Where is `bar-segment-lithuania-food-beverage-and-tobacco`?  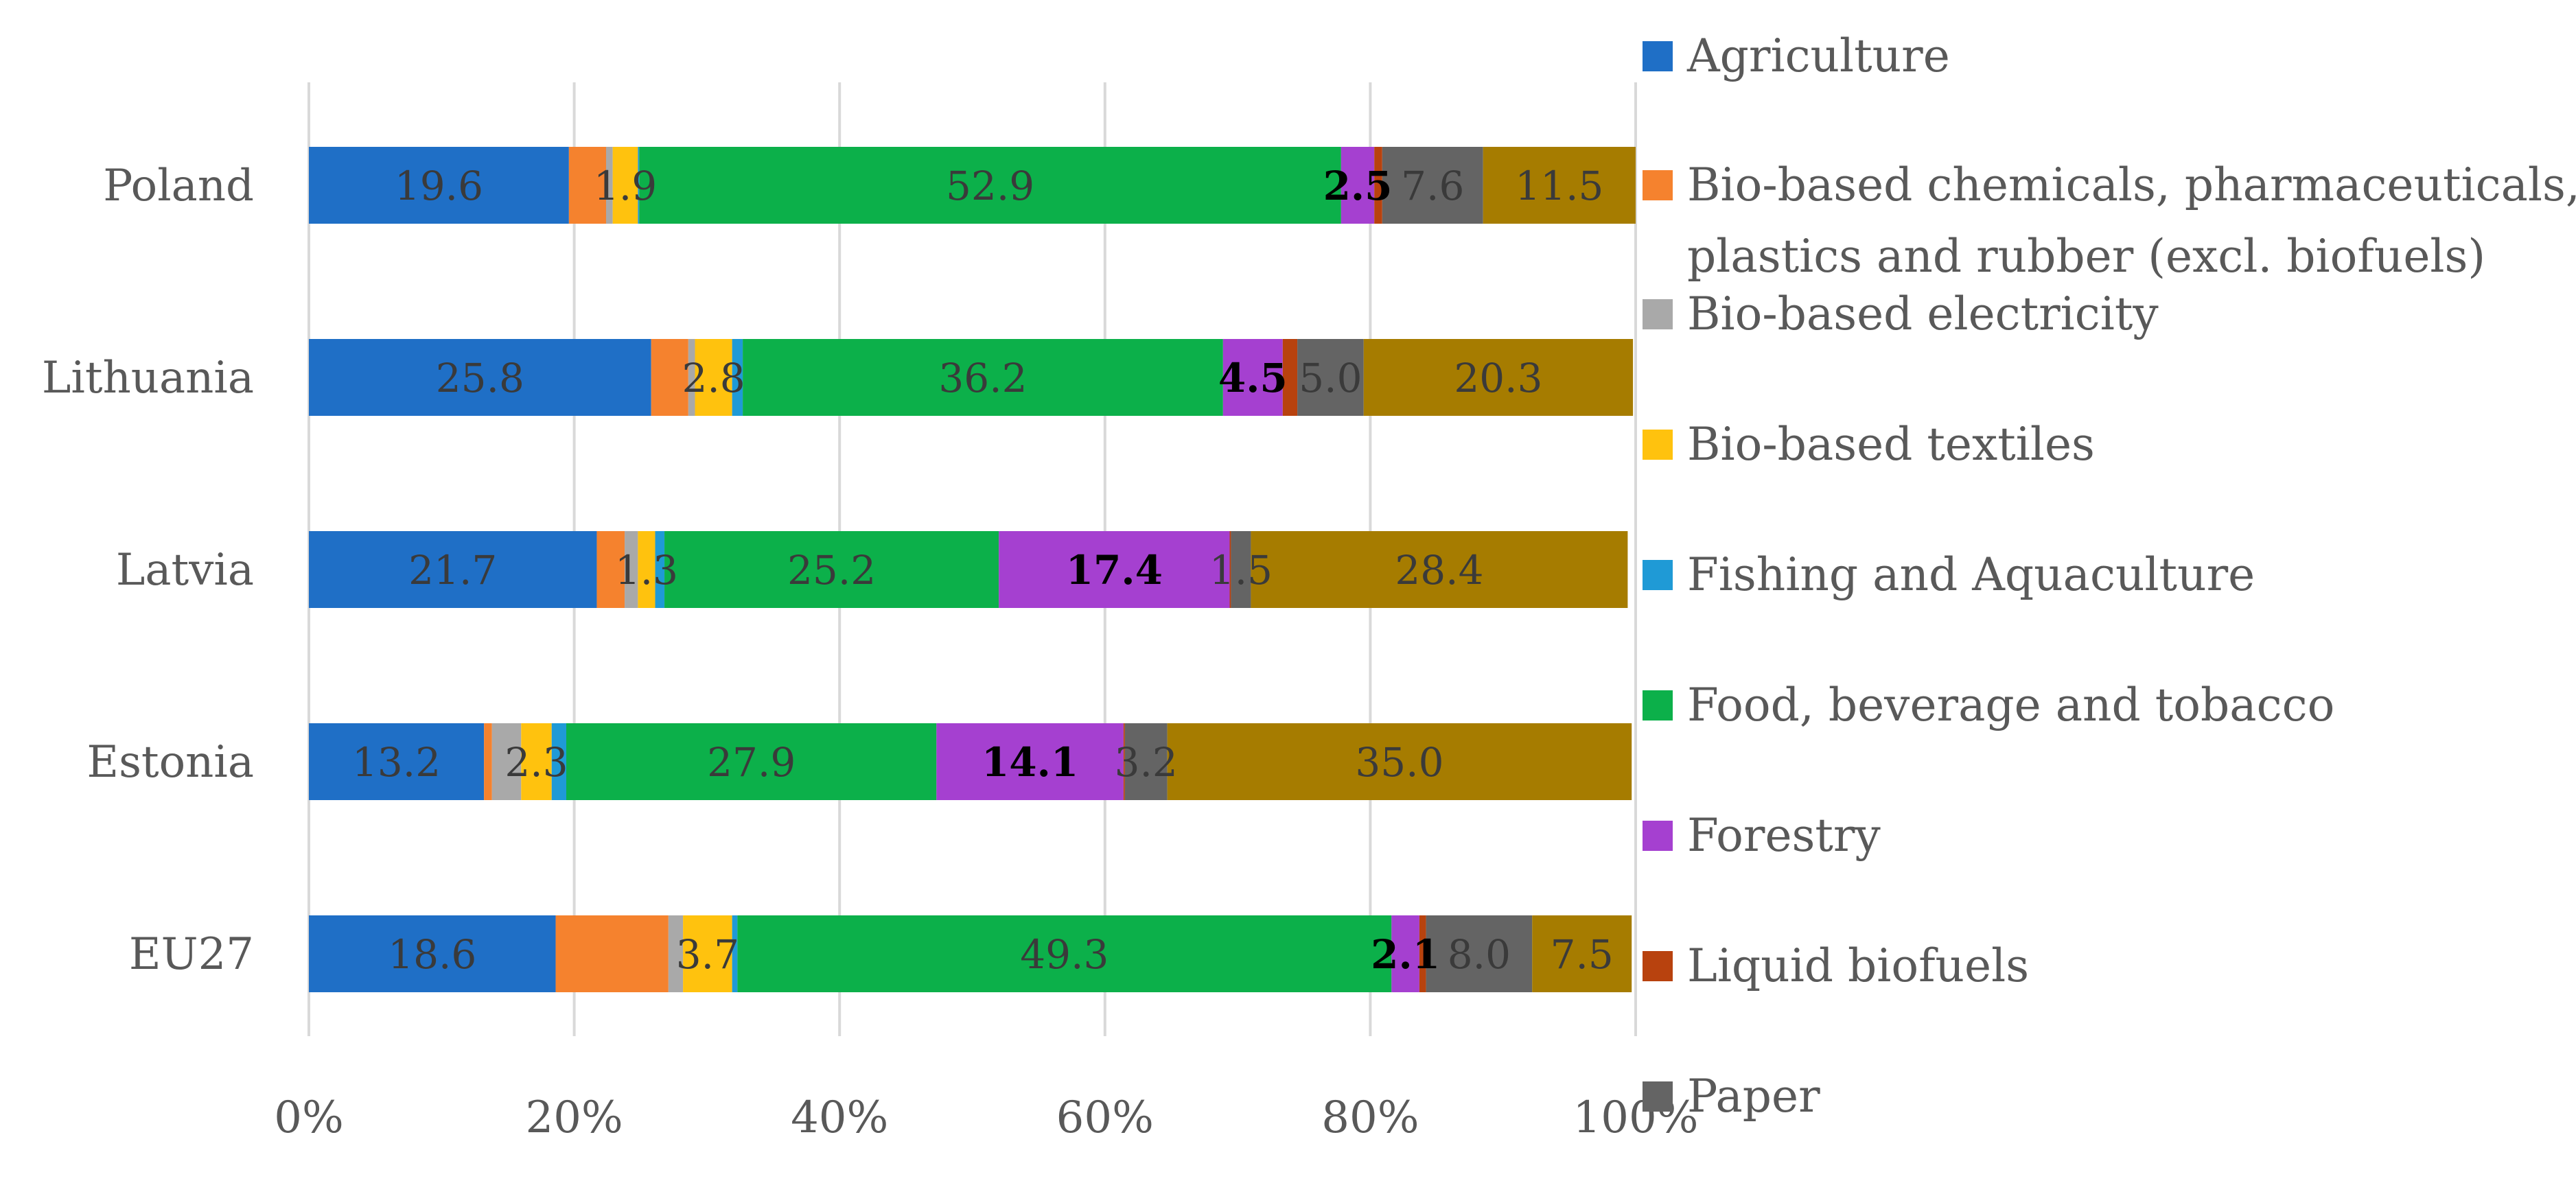 bar-segment-lithuania-food-beverage-and-tobacco is located at coordinates (983, 378).